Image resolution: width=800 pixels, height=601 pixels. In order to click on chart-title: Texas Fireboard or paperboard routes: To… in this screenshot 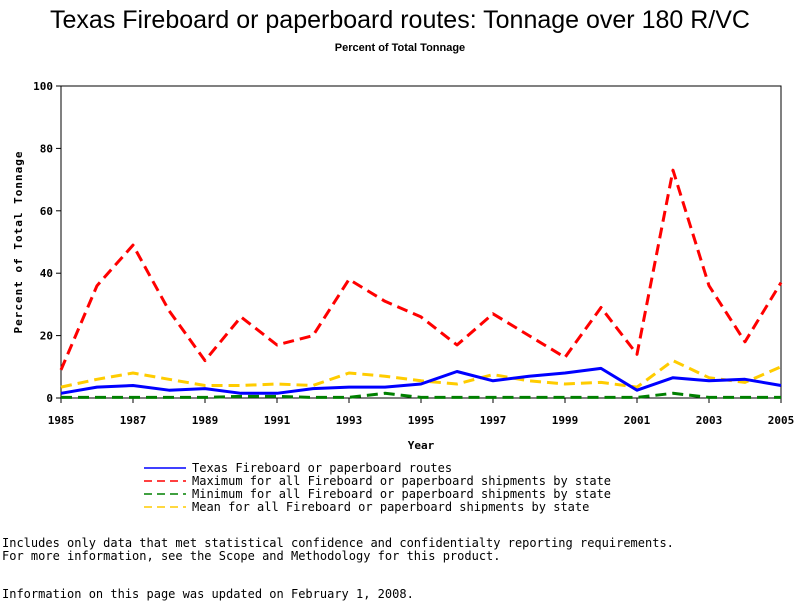, I will do `click(400, 20)`.